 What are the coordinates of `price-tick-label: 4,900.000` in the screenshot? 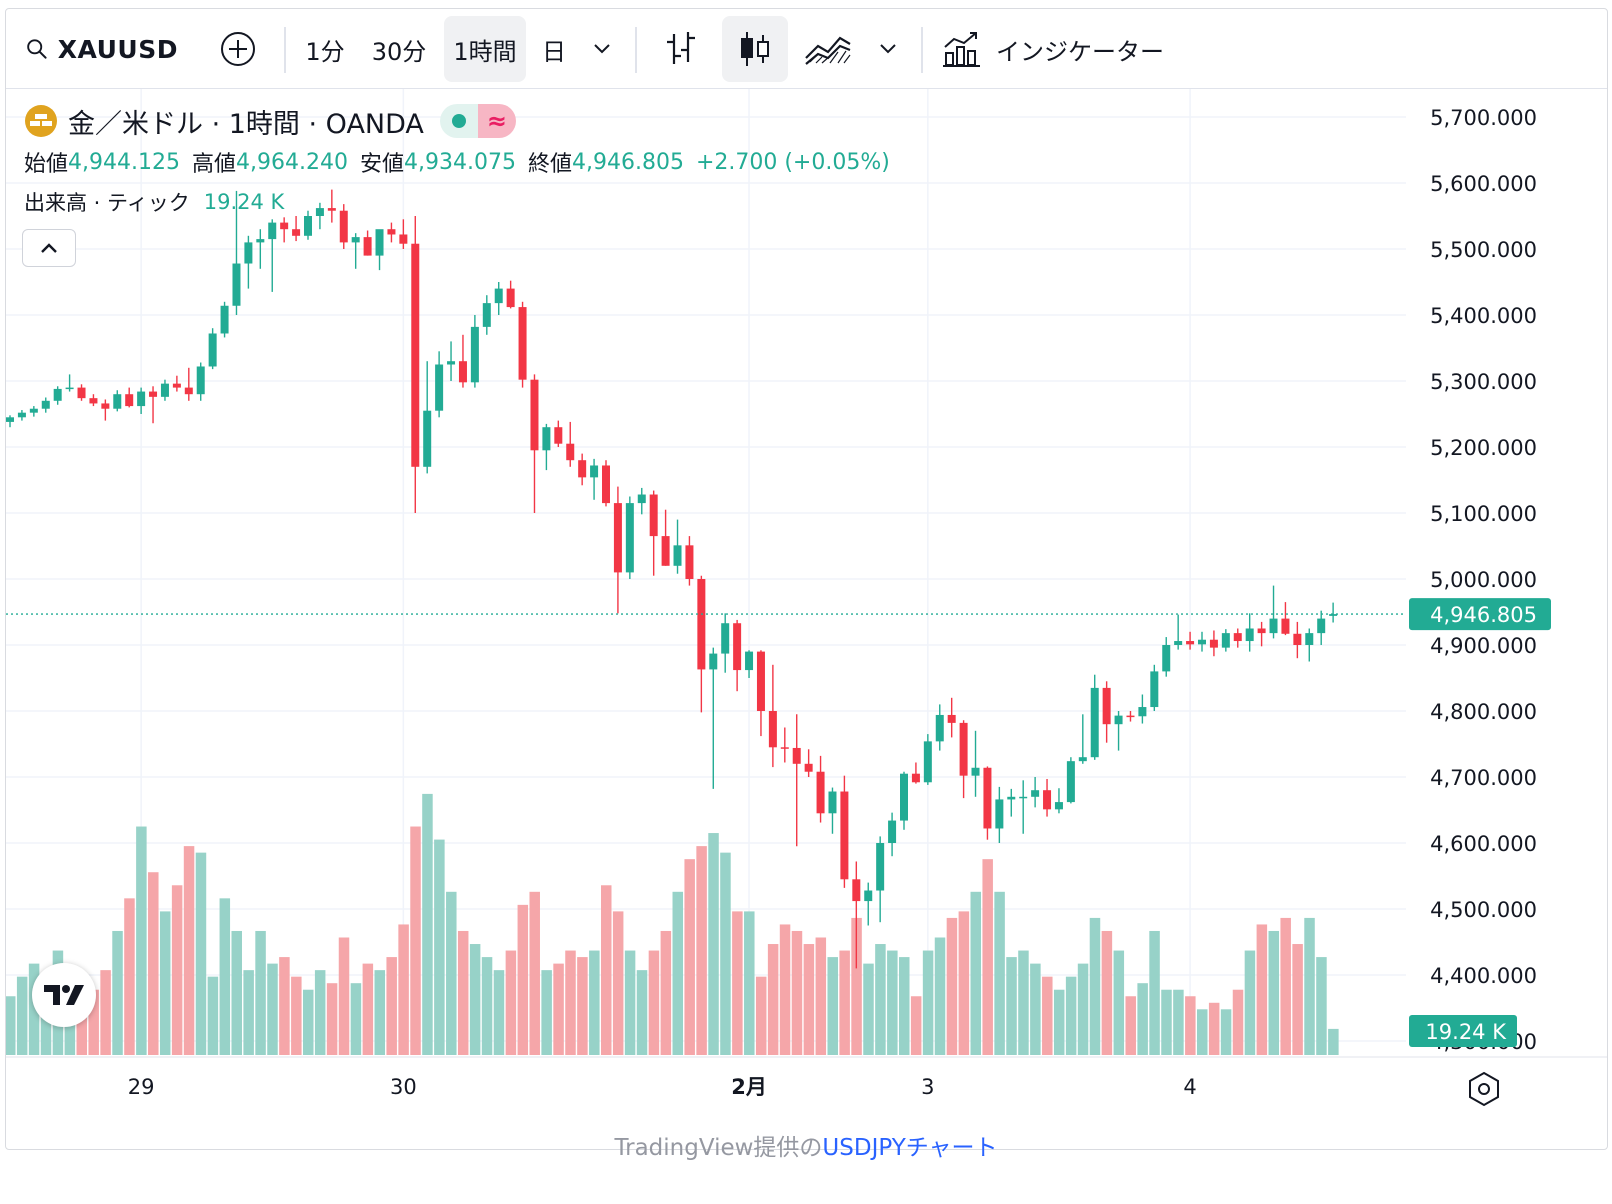 It's located at (1483, 646).